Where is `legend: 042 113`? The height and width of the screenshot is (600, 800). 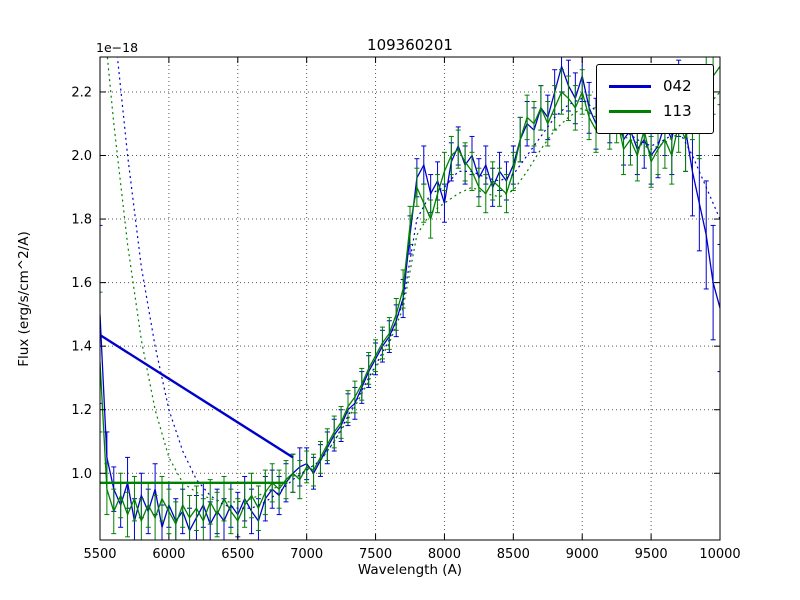 legend: 042 113 is located at coordinates (655, 99).